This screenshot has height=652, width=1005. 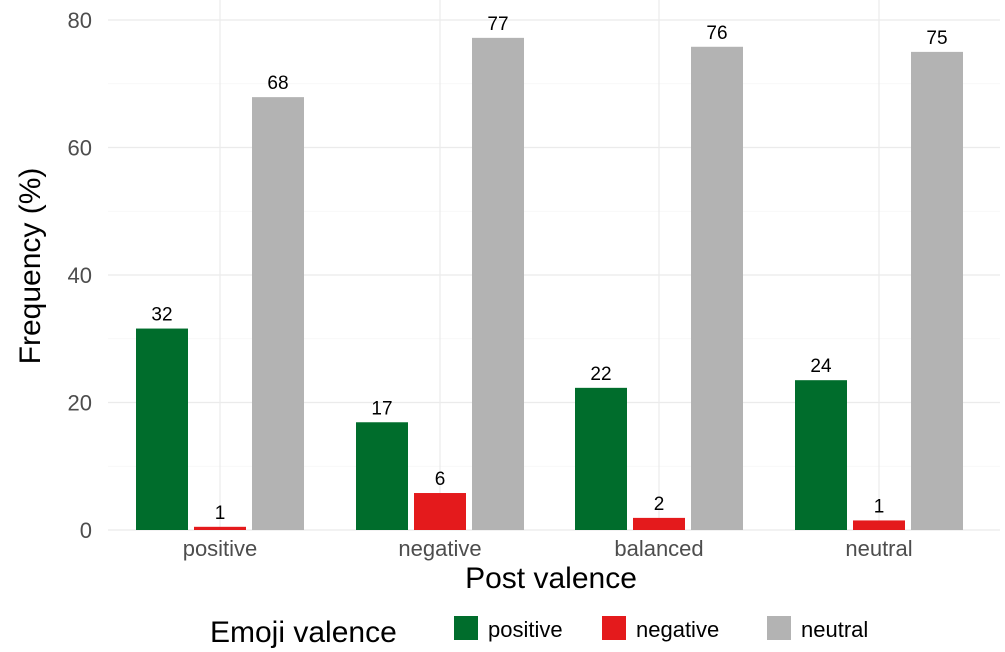 What do you see at coordinates (220, 528) in the screenshot?
I see `bar-positive-negative` at bounding box center [220, 528].